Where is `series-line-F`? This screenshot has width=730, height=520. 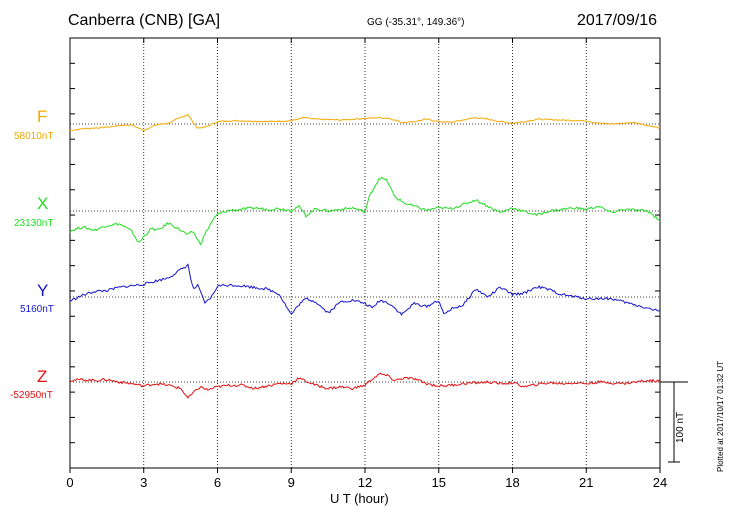 series-line-F is located at coordinates (365, 123).